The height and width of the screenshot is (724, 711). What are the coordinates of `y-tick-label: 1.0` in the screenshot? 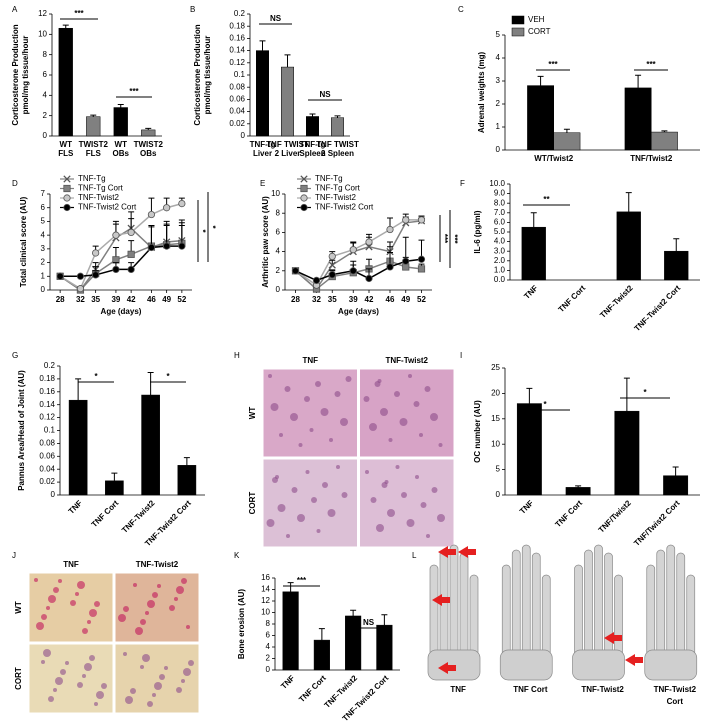 It's located at (500, 270).